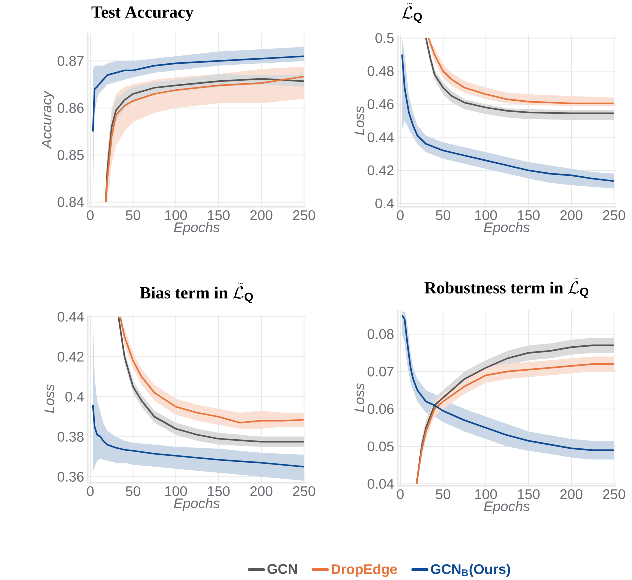 This screenshot has height=580, width=632. What do you see at coordinates (71, 202) in the screenshot?
I see `y-tick-label: 0.84` at bounding box center [71, 202].